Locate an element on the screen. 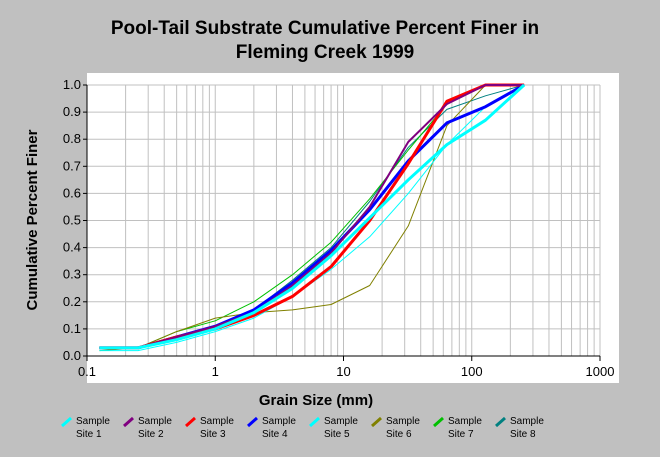 The height and width of the screenshot is (457, 660). legend-label-2: Sample is located at coordinates (155, 421).